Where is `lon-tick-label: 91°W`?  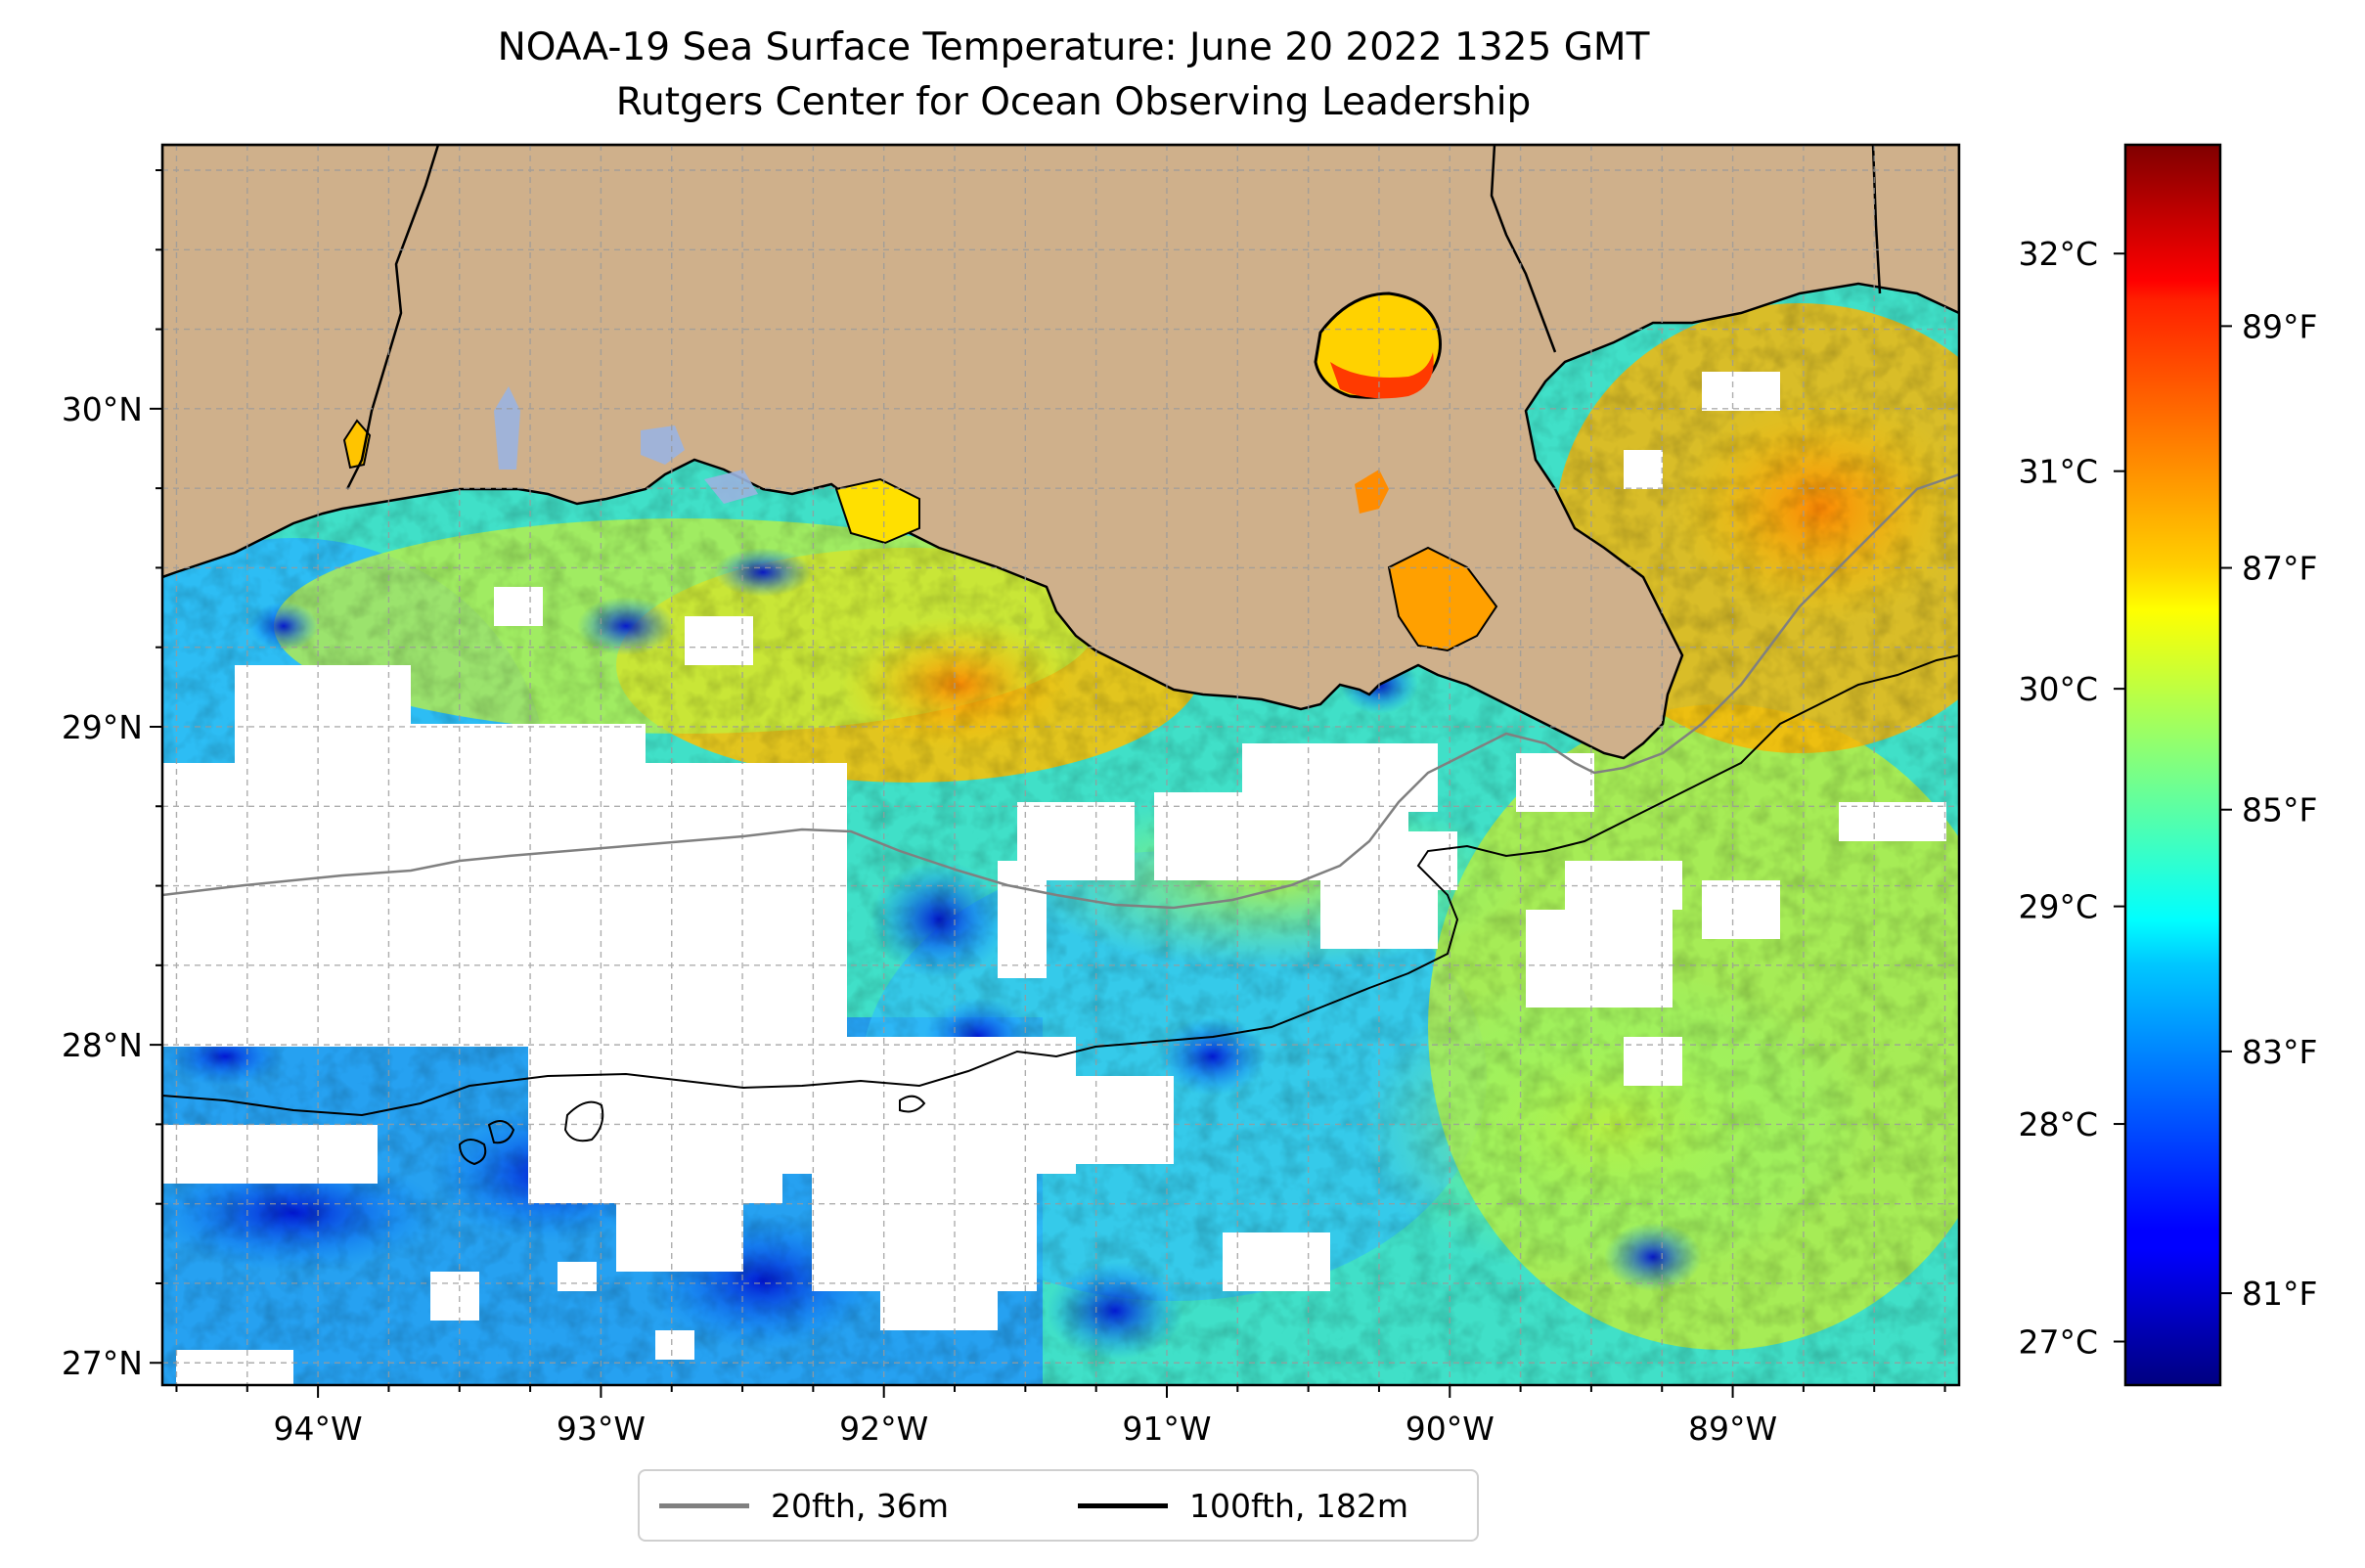
lon-tick-label: 91°W is located at coordinates (1166, 1429).